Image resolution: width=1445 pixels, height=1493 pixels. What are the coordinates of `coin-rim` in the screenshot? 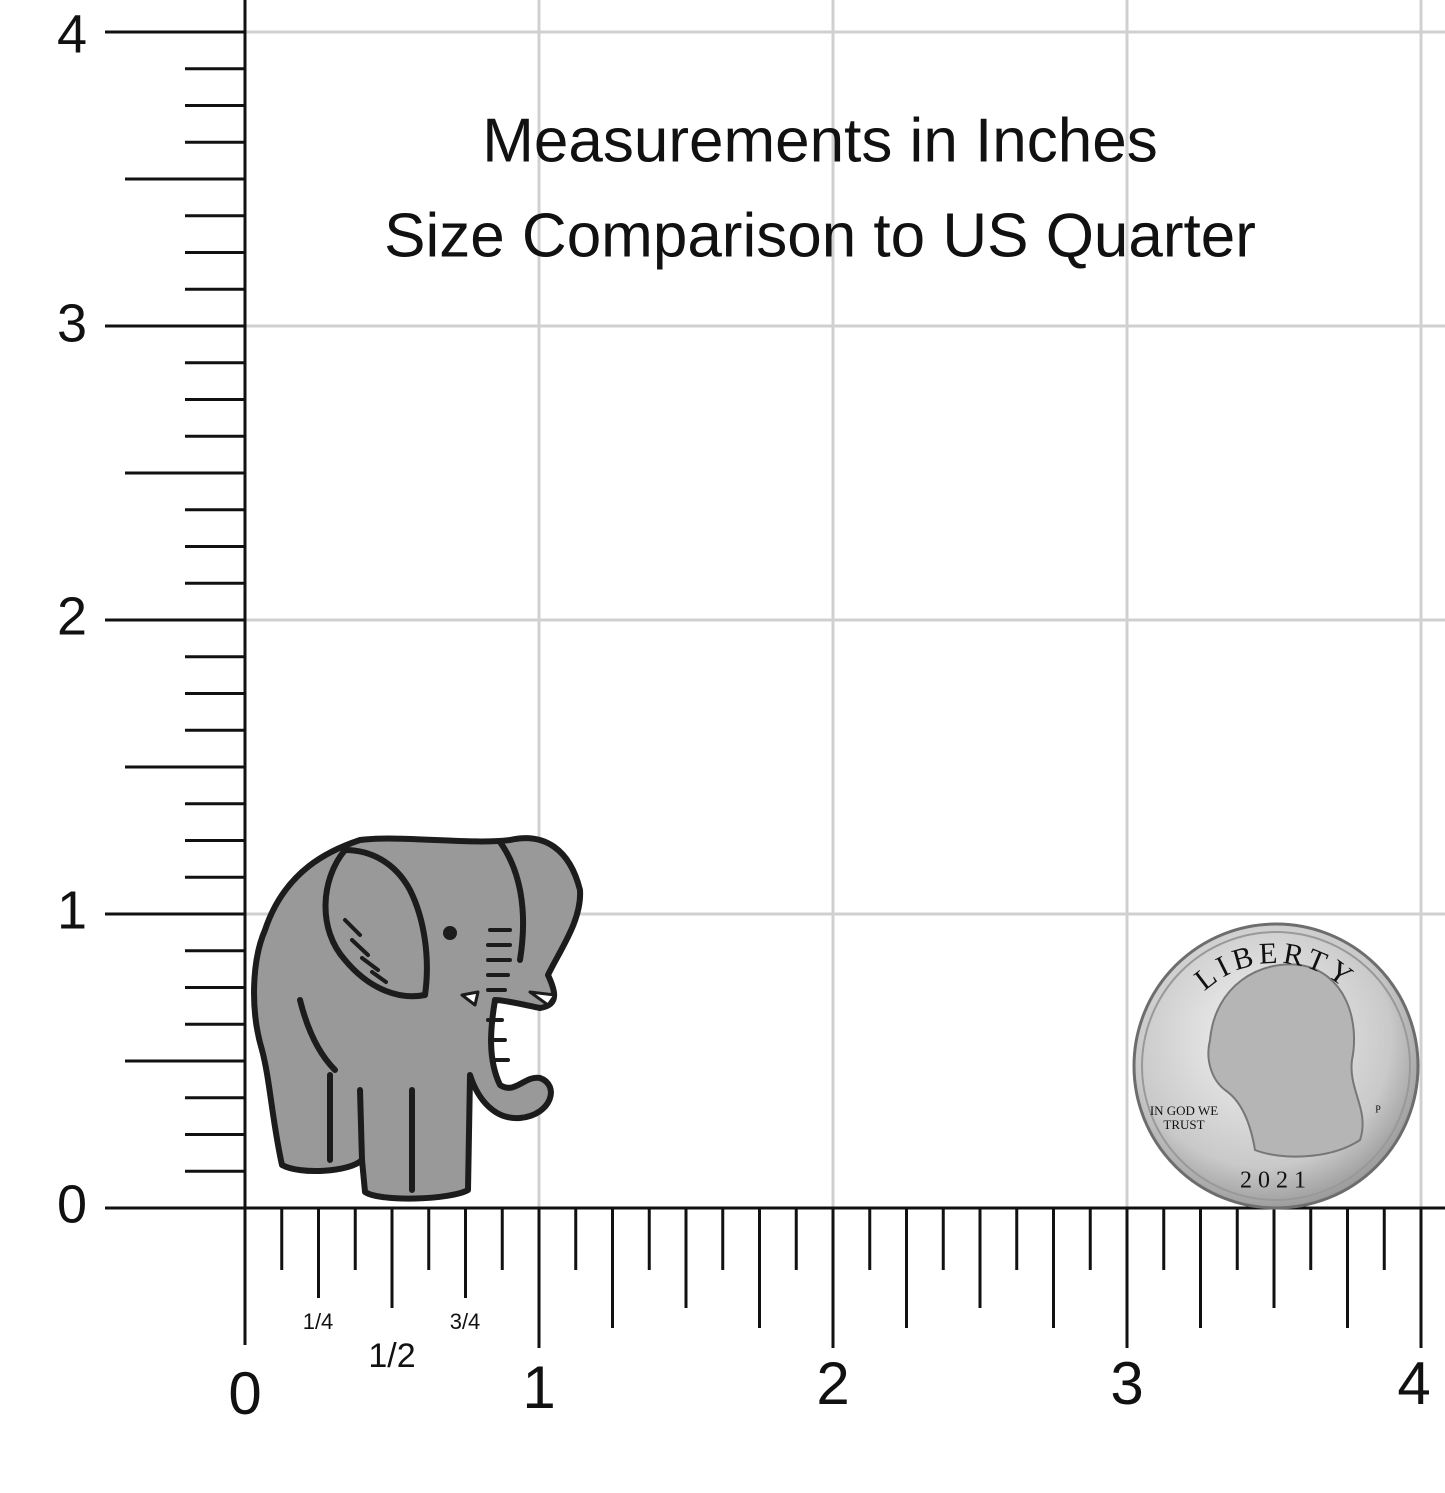 It's located at (1276, 1066).